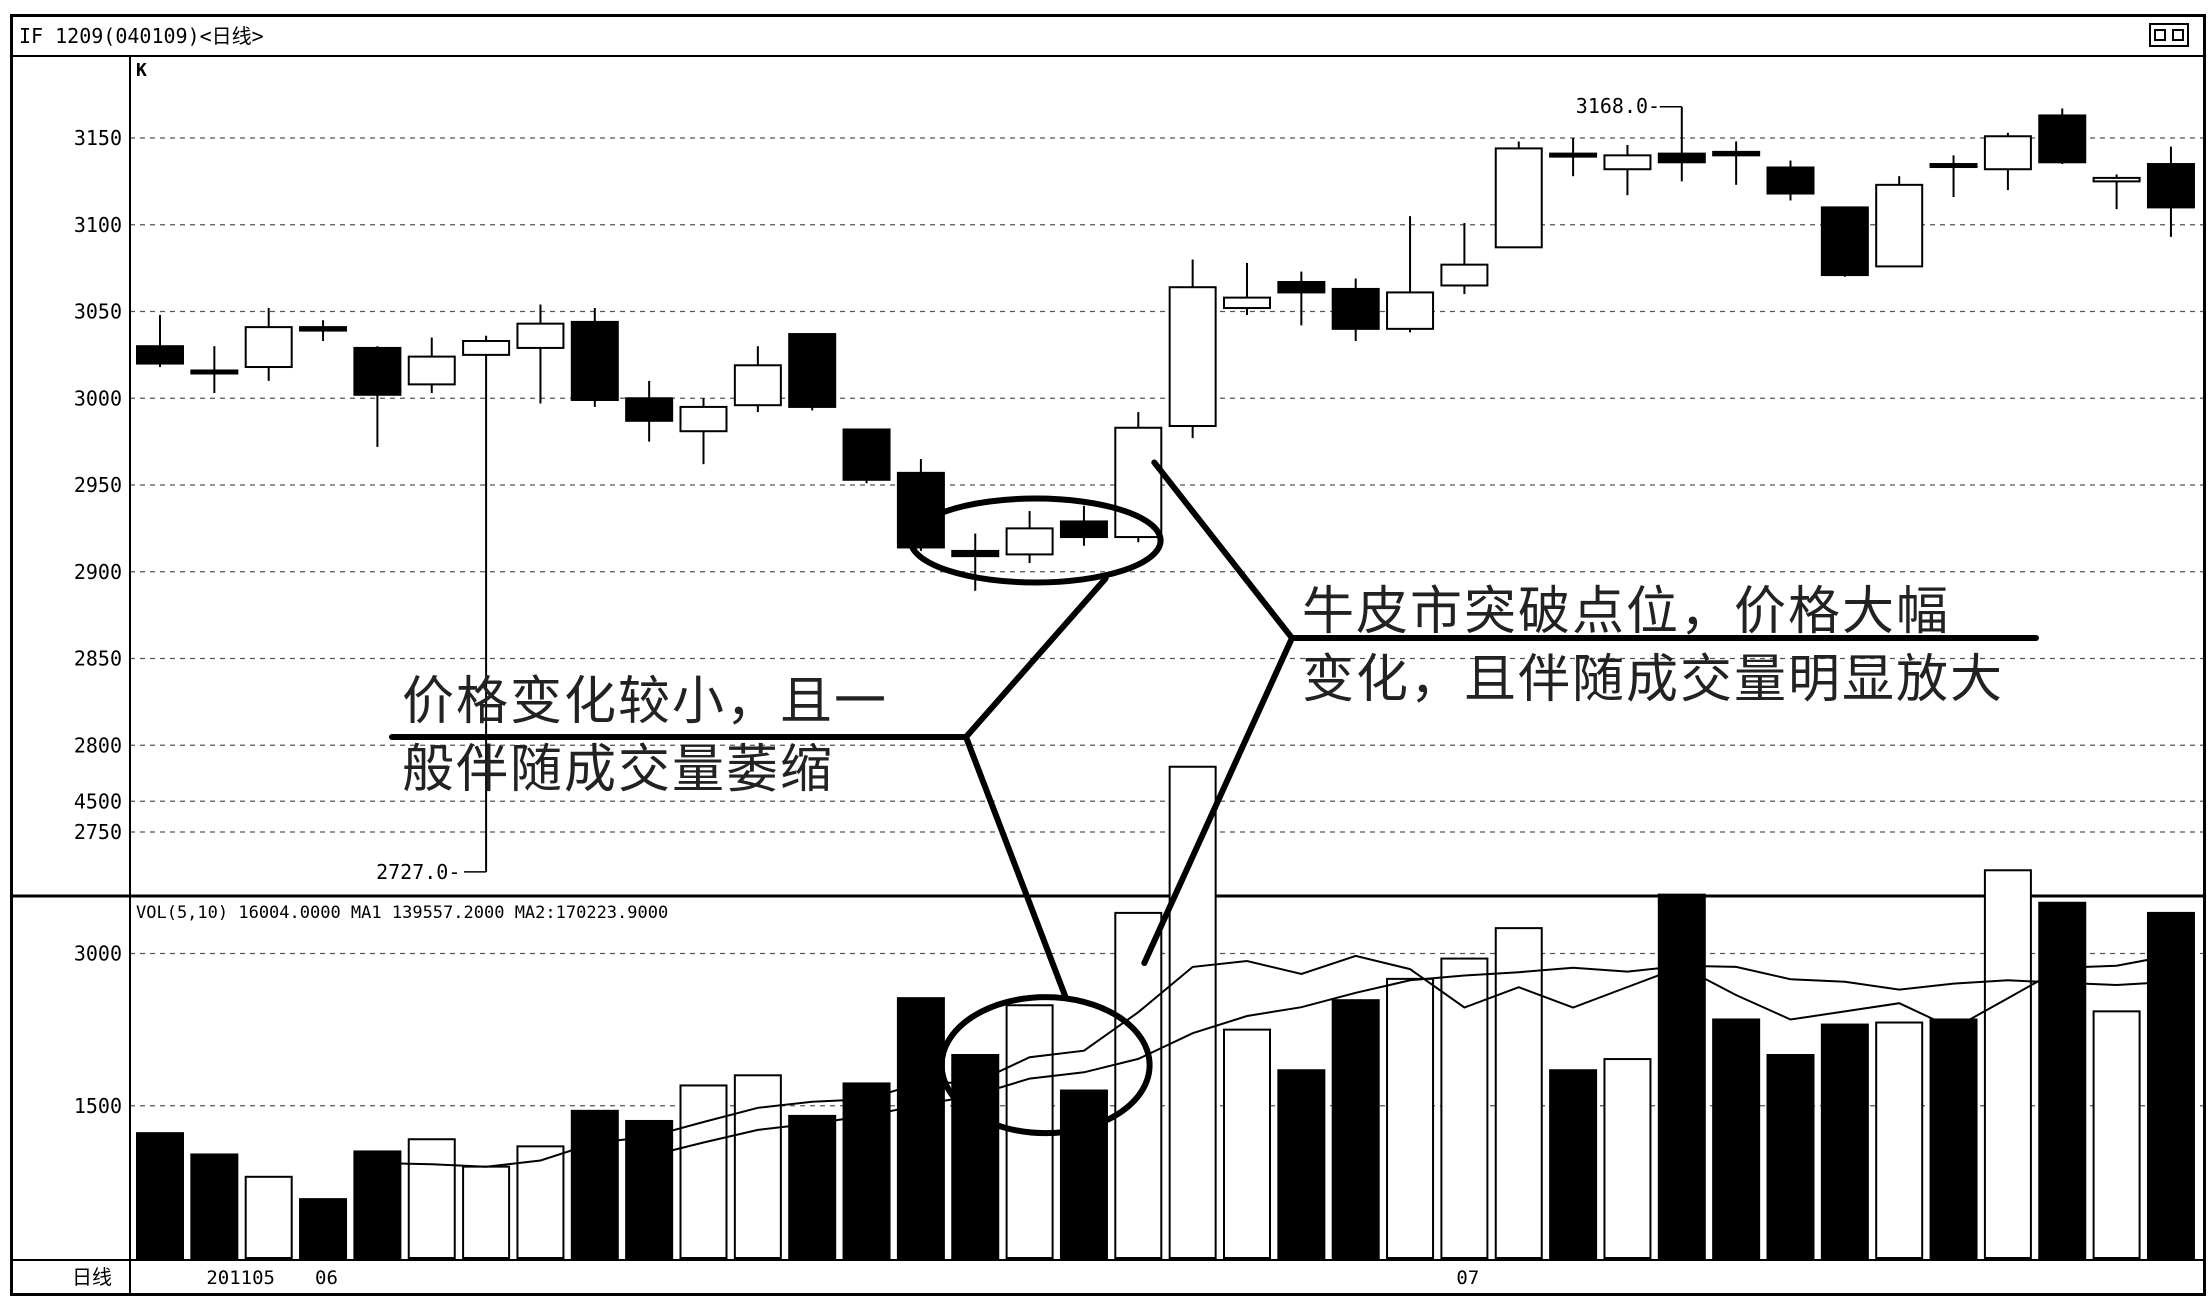 This screenshot has height=1302, width=2208. What do you see at coordinates (98, 572) in the screenshot?
I see `price-tick-label: 2900` at bounding box center [98, 572].